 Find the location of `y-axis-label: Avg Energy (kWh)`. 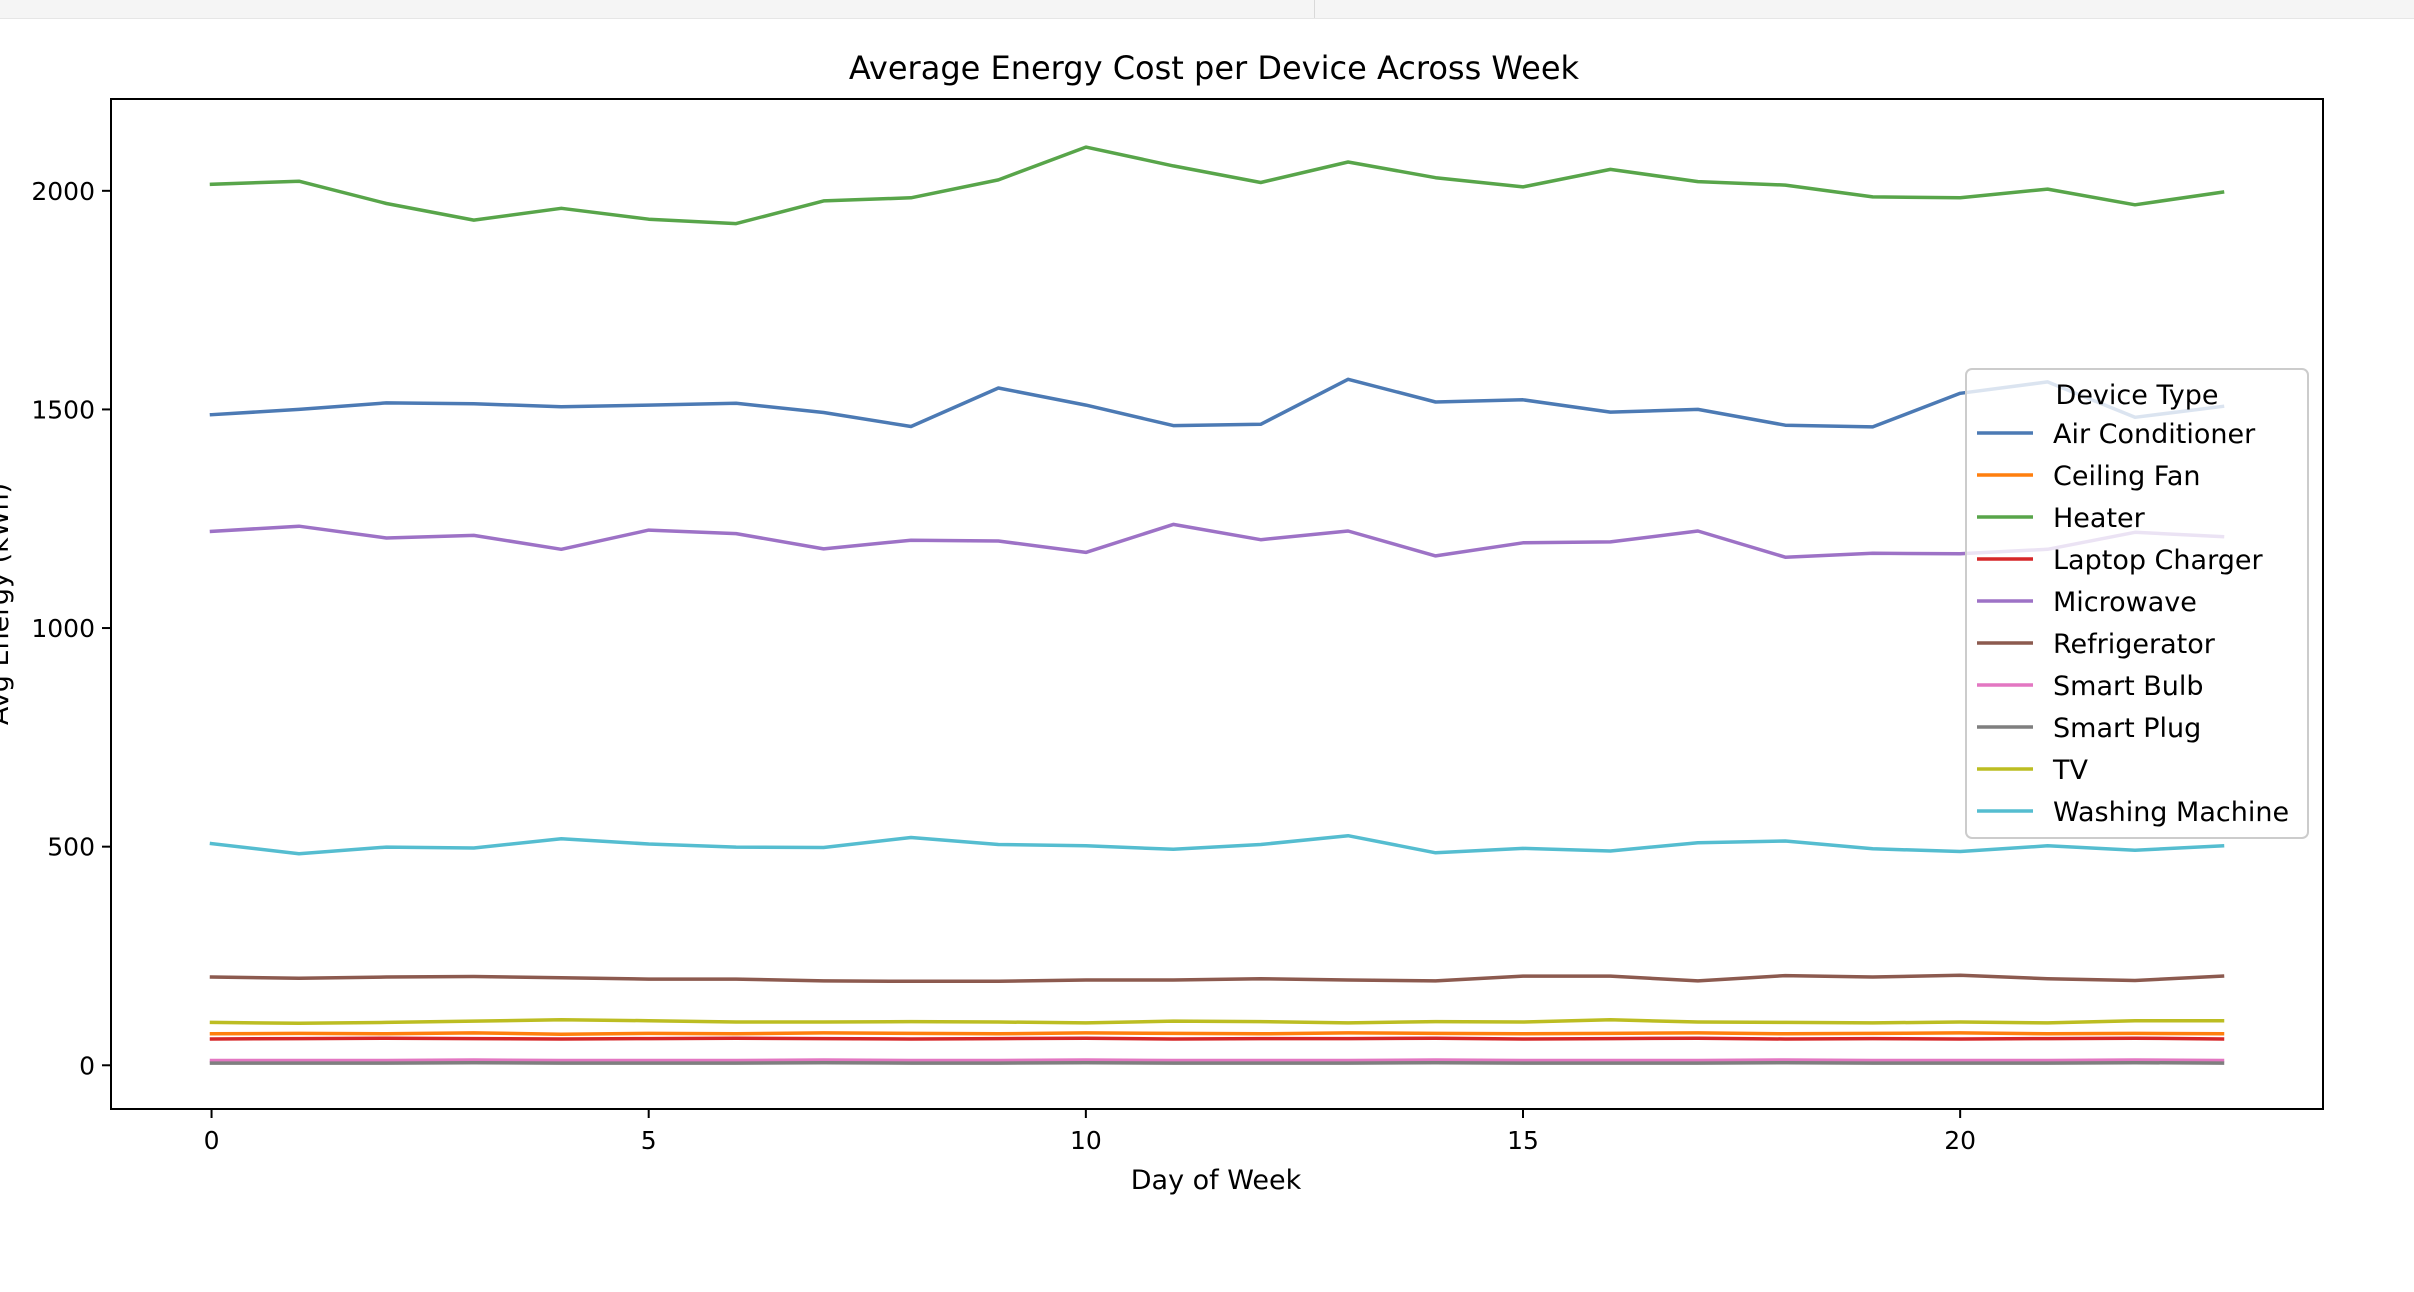

y-axis-label: Avg Energy (kWh) is located at coordinates (7, 604).